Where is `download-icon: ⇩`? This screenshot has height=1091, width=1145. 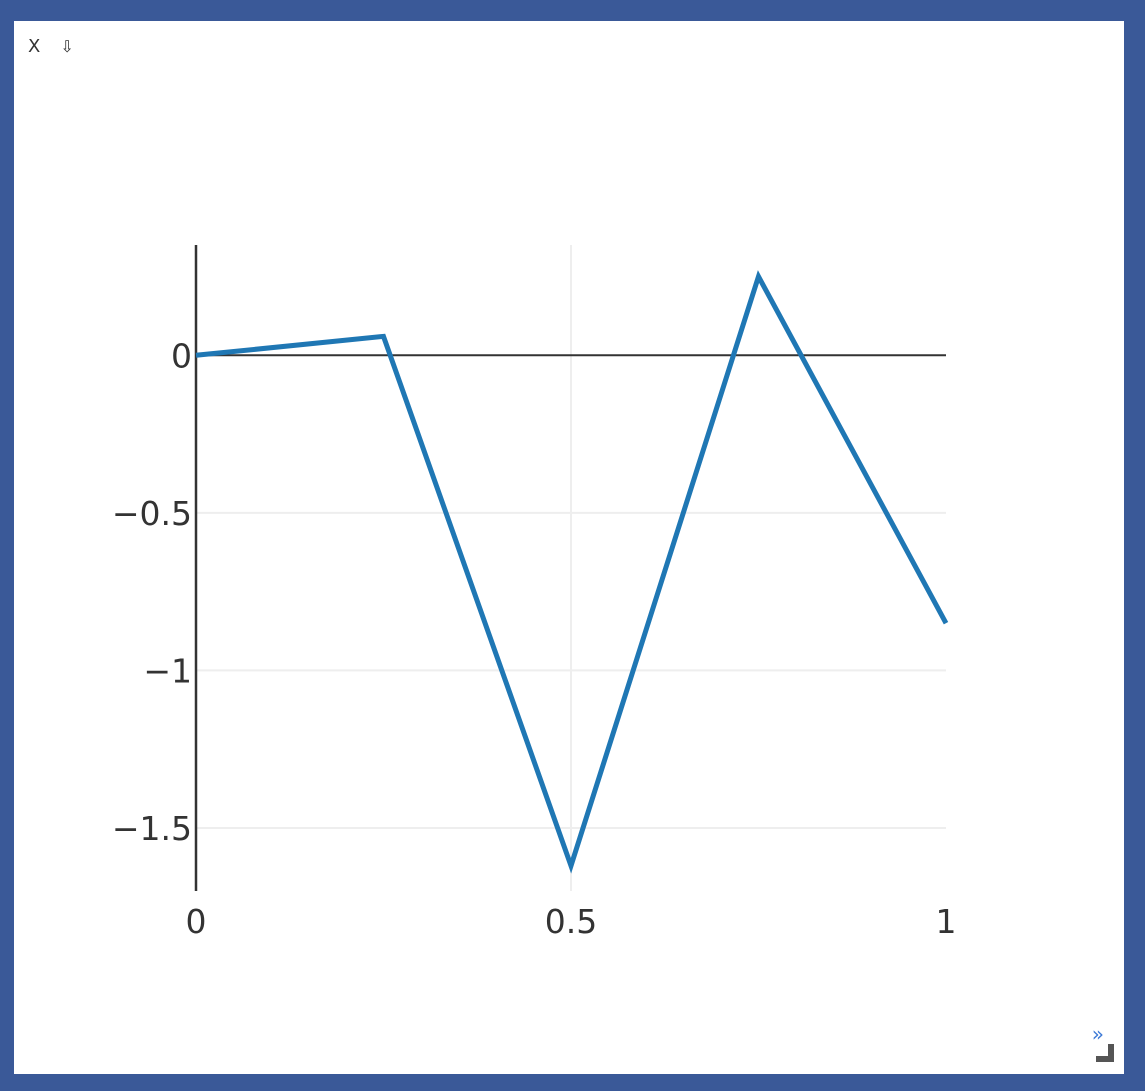 download-icon: ⇩ is located at coordinates (67, 46).